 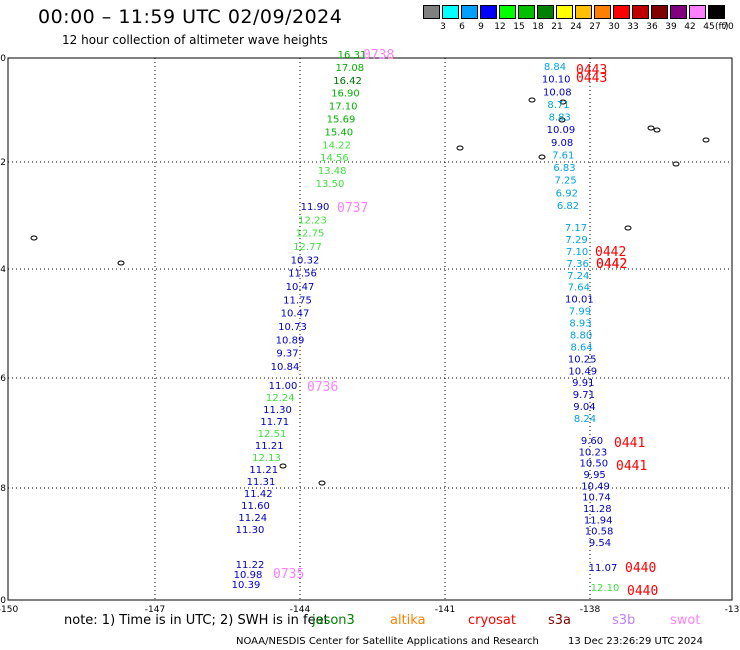 I want to click on legend-label: 21, so click(x=557, y=27).